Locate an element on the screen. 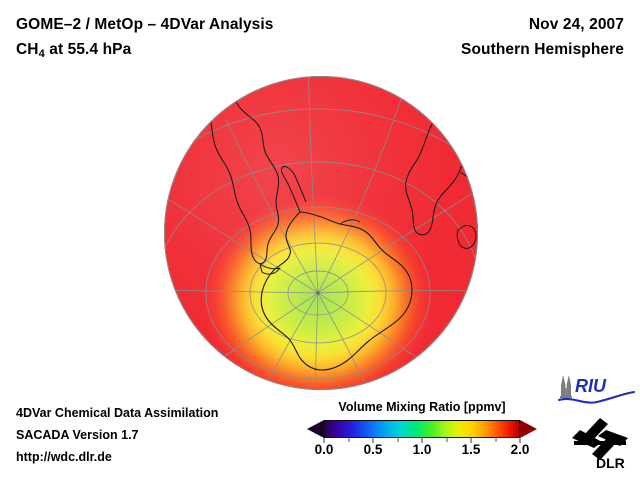  colorbar-extend-high-arrow-icon is located at coordinates (528, 429).